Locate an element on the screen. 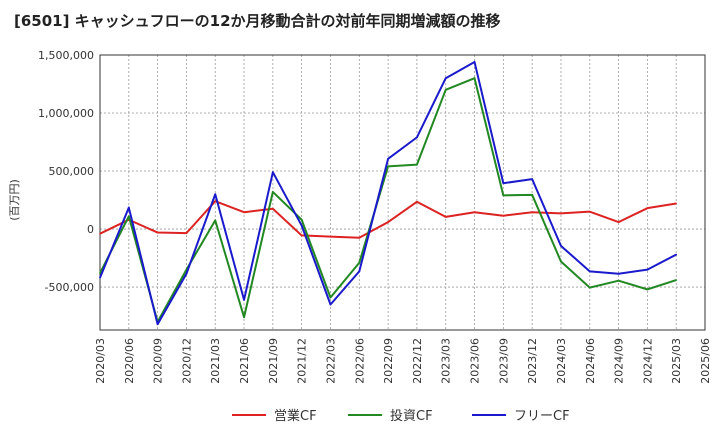  x-tick-label: 2022/09 is located at coordinates (388, 361).